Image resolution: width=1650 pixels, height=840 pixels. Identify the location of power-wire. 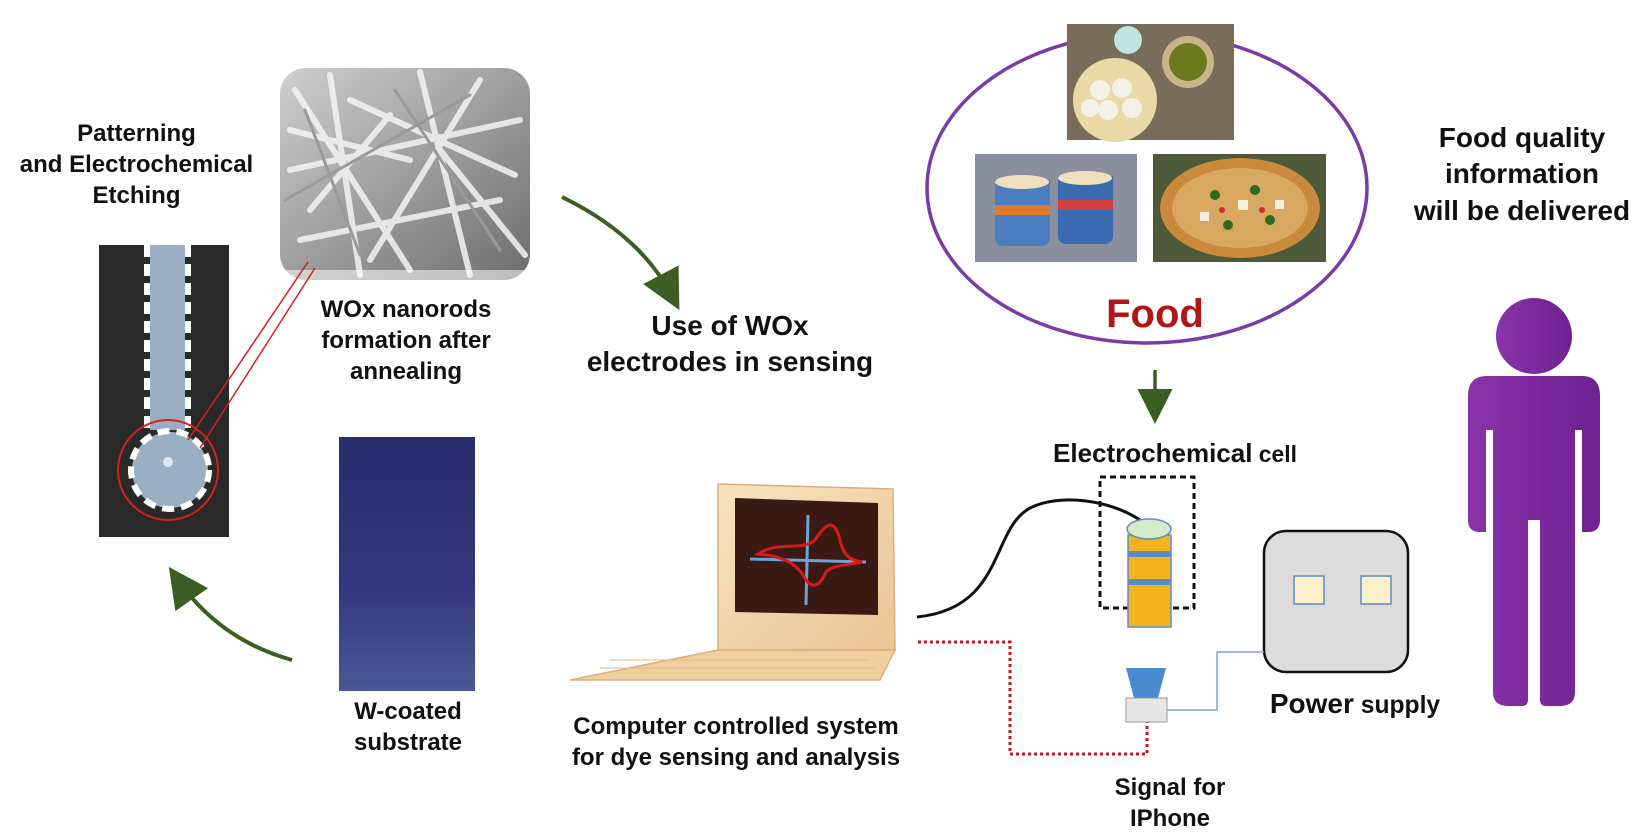
(1215, 681).